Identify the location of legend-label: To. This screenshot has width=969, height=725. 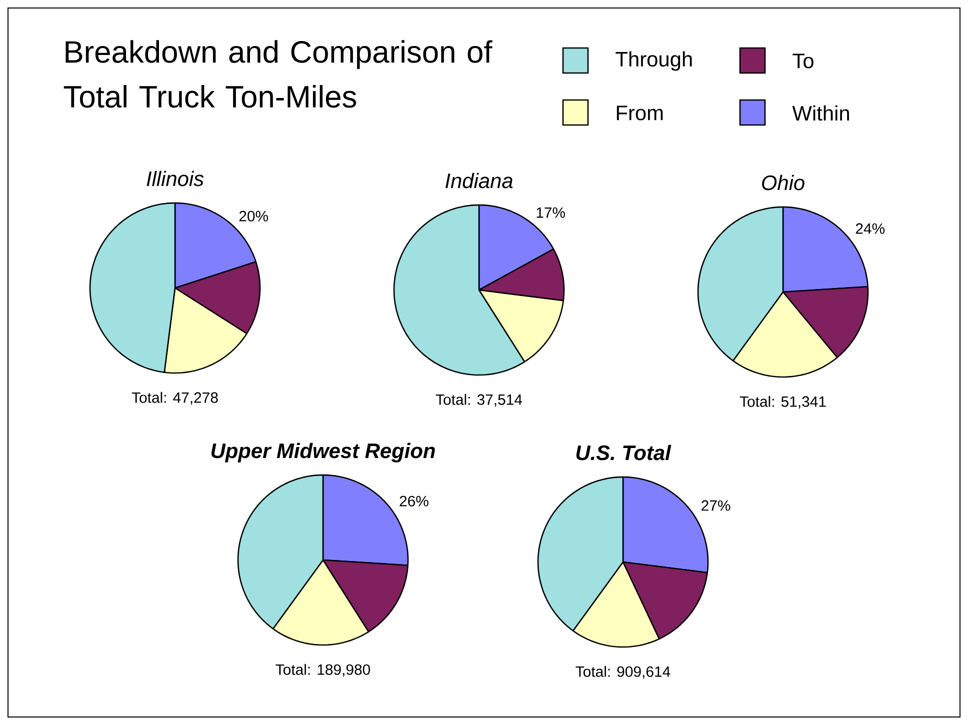
(803, 61).